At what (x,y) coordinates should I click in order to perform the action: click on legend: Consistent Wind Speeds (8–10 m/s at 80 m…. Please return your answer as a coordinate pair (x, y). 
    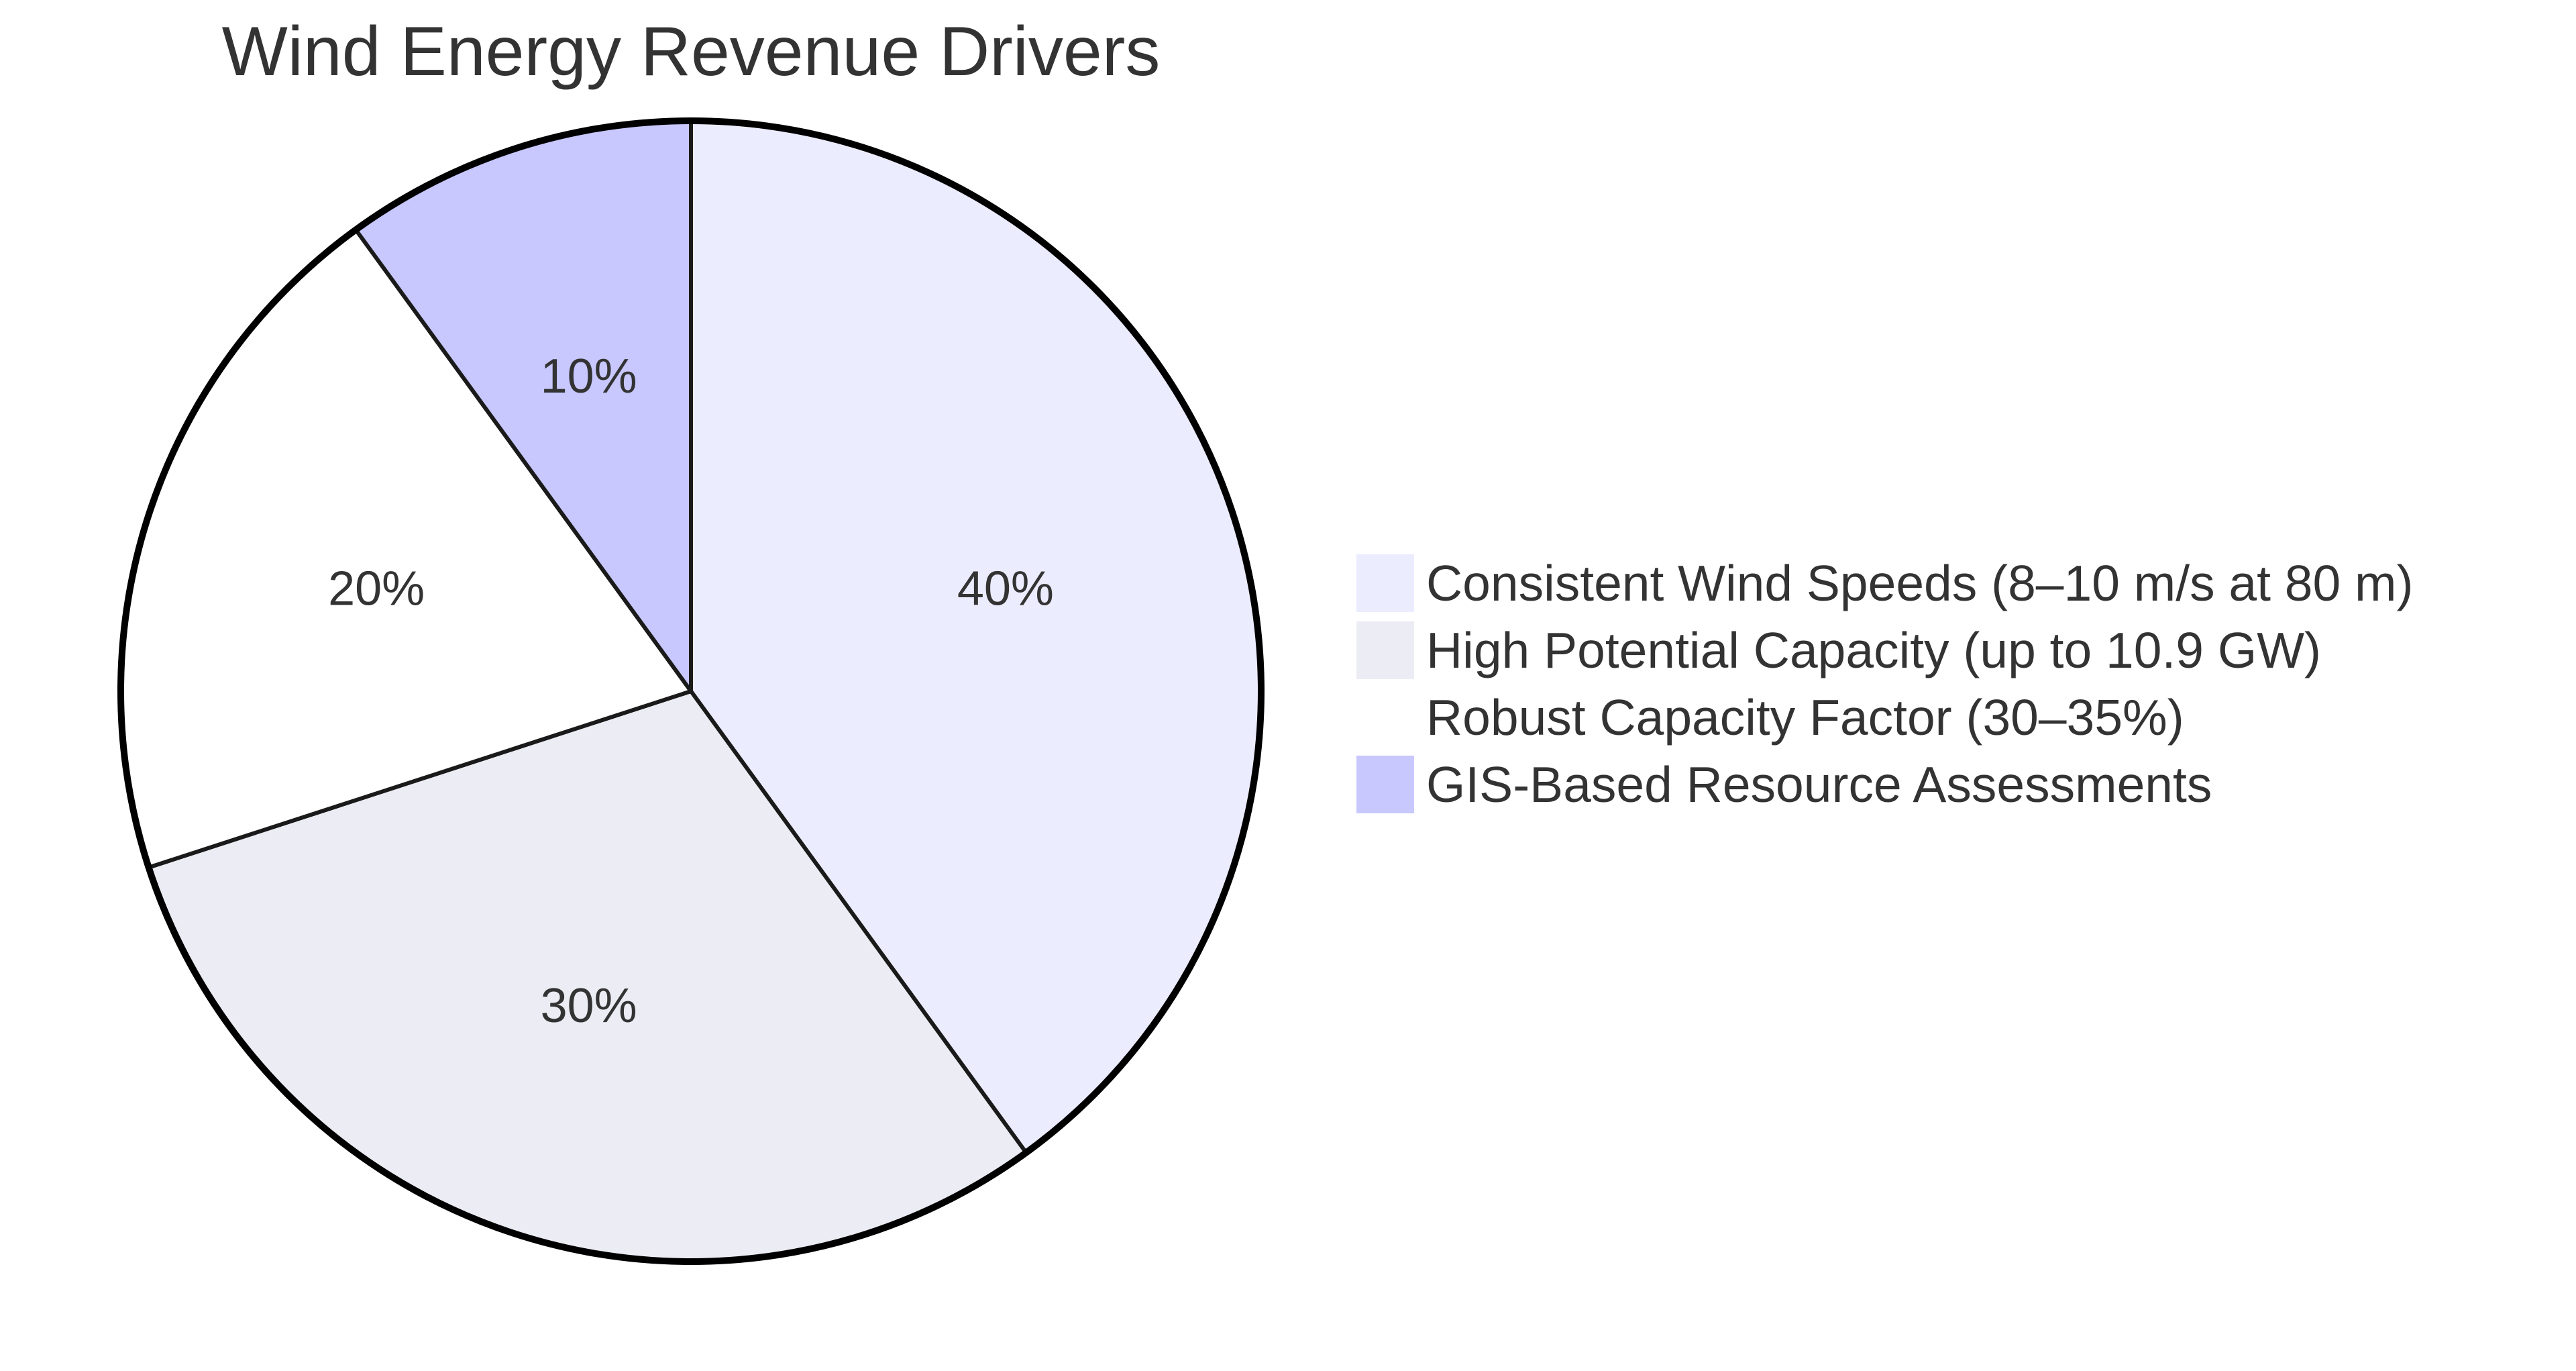
    Looking at the image, I should click on (1885, 683).